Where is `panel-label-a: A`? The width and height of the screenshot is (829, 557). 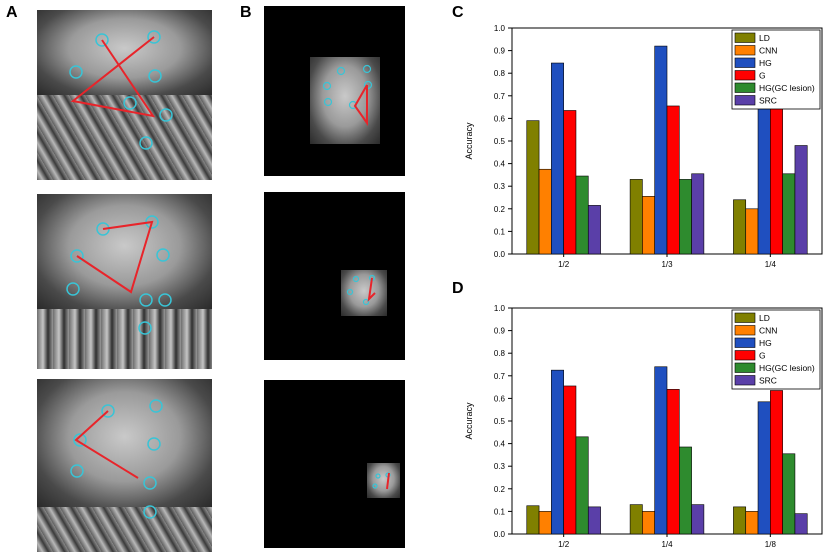
panel-label-a: A is located at coordinates (12, 12).